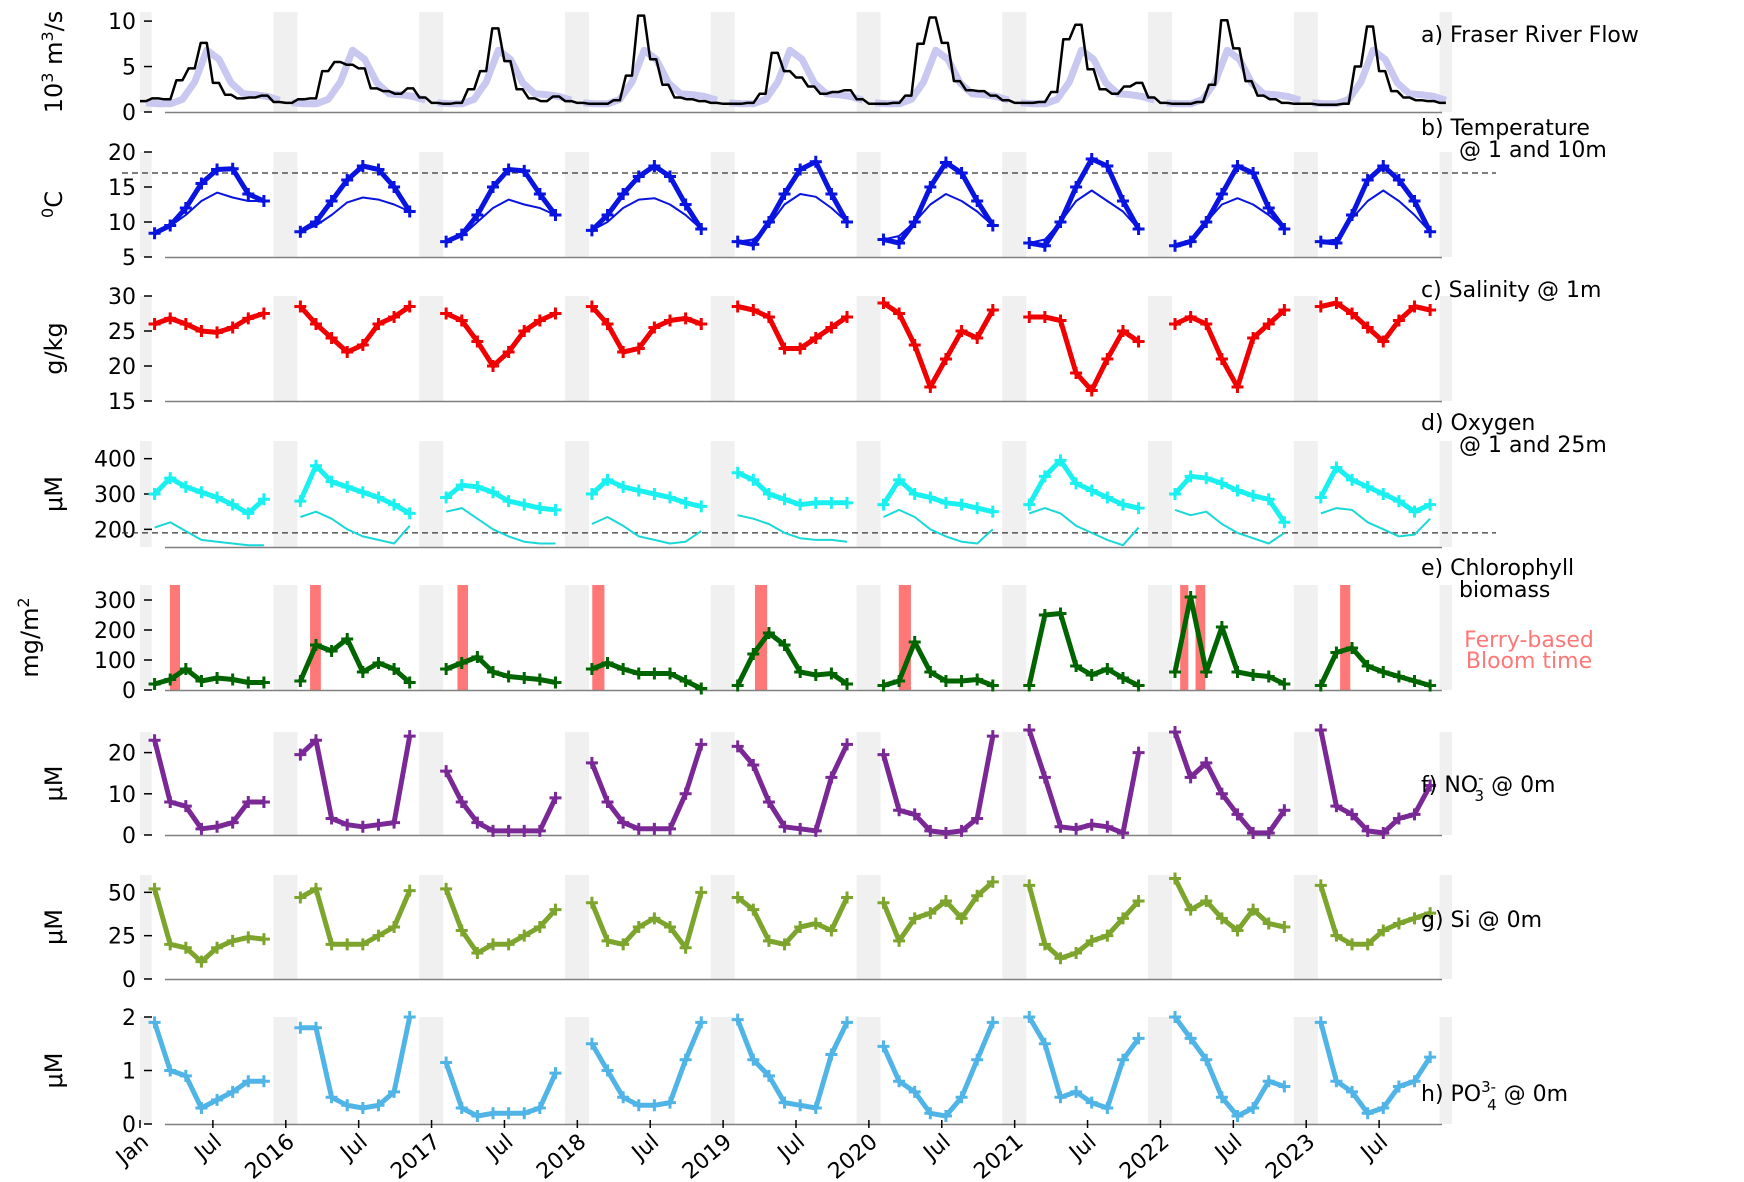 The width and height of the screenshot is (1744, 1182). What do you see at coordinates (122, 153) in the screenshot?
I see `y-tick-label: 20` at bounding box center [122, 153].